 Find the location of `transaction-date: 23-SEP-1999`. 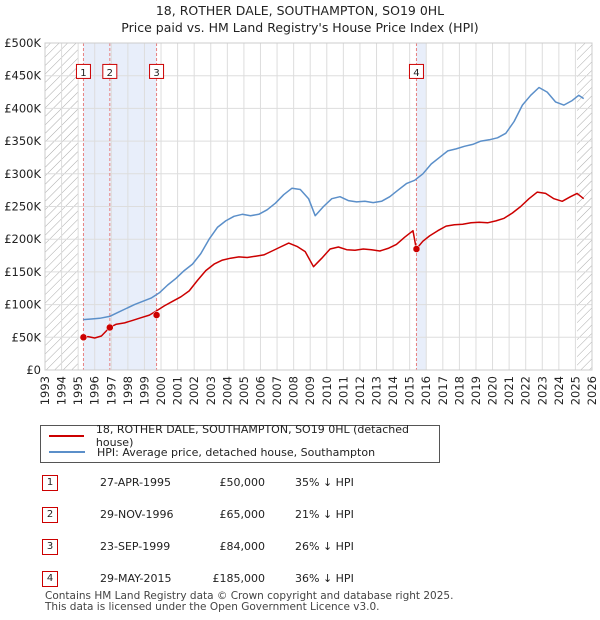

transaction-date: 23-SEP-1999 is located at coordinates (135, 546).